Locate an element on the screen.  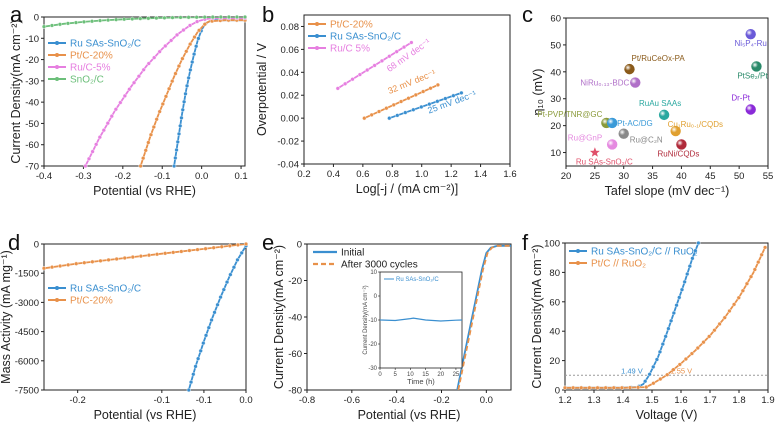
y-tick-label: 60 is located at coordinates (554, 302).